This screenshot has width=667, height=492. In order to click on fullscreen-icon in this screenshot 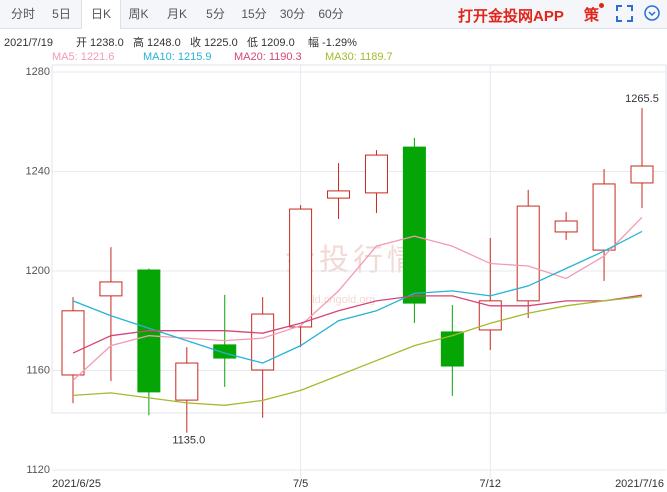, I will do `click(624, 13)`.